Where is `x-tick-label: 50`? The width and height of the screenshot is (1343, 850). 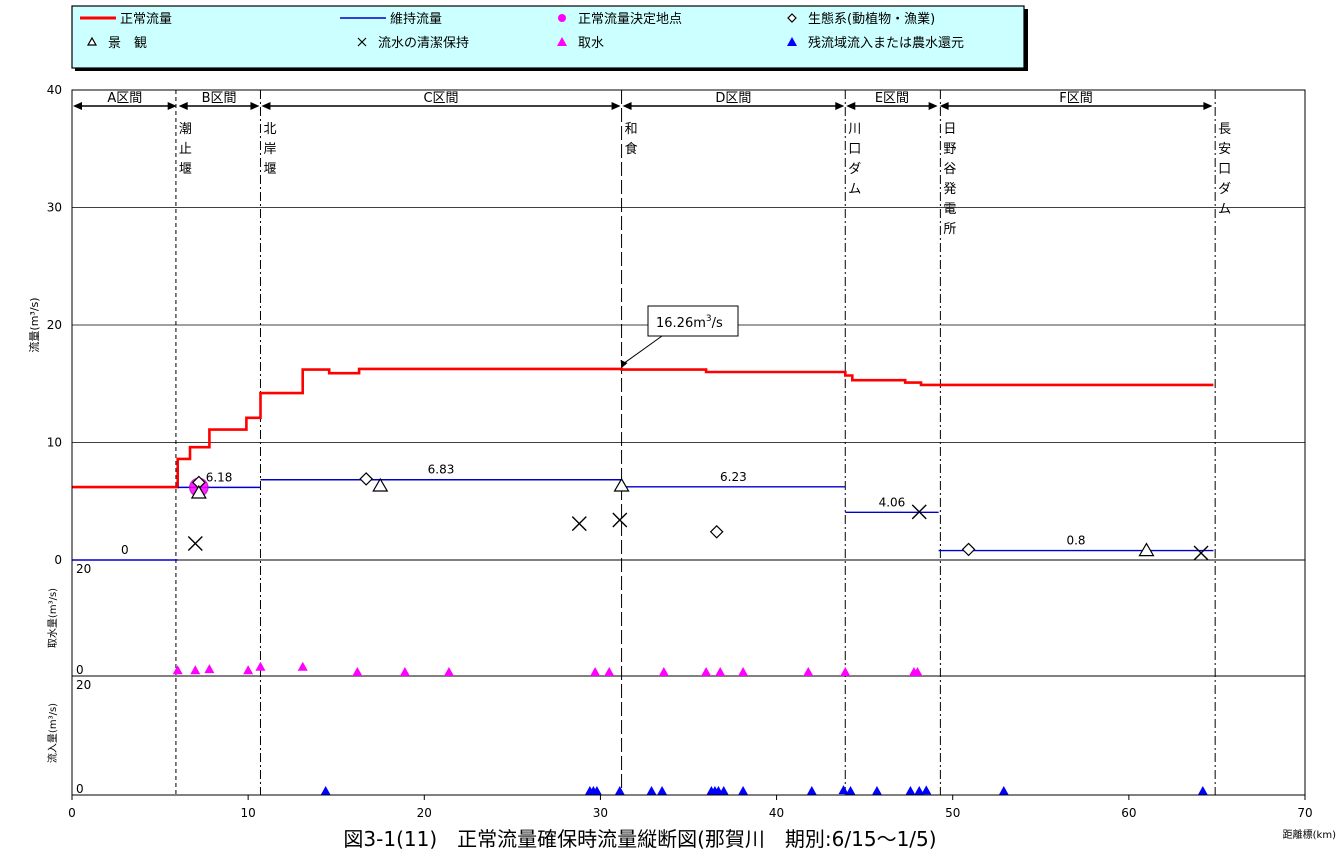 x-tick-label: 50 is located at coordinates (952, 813).